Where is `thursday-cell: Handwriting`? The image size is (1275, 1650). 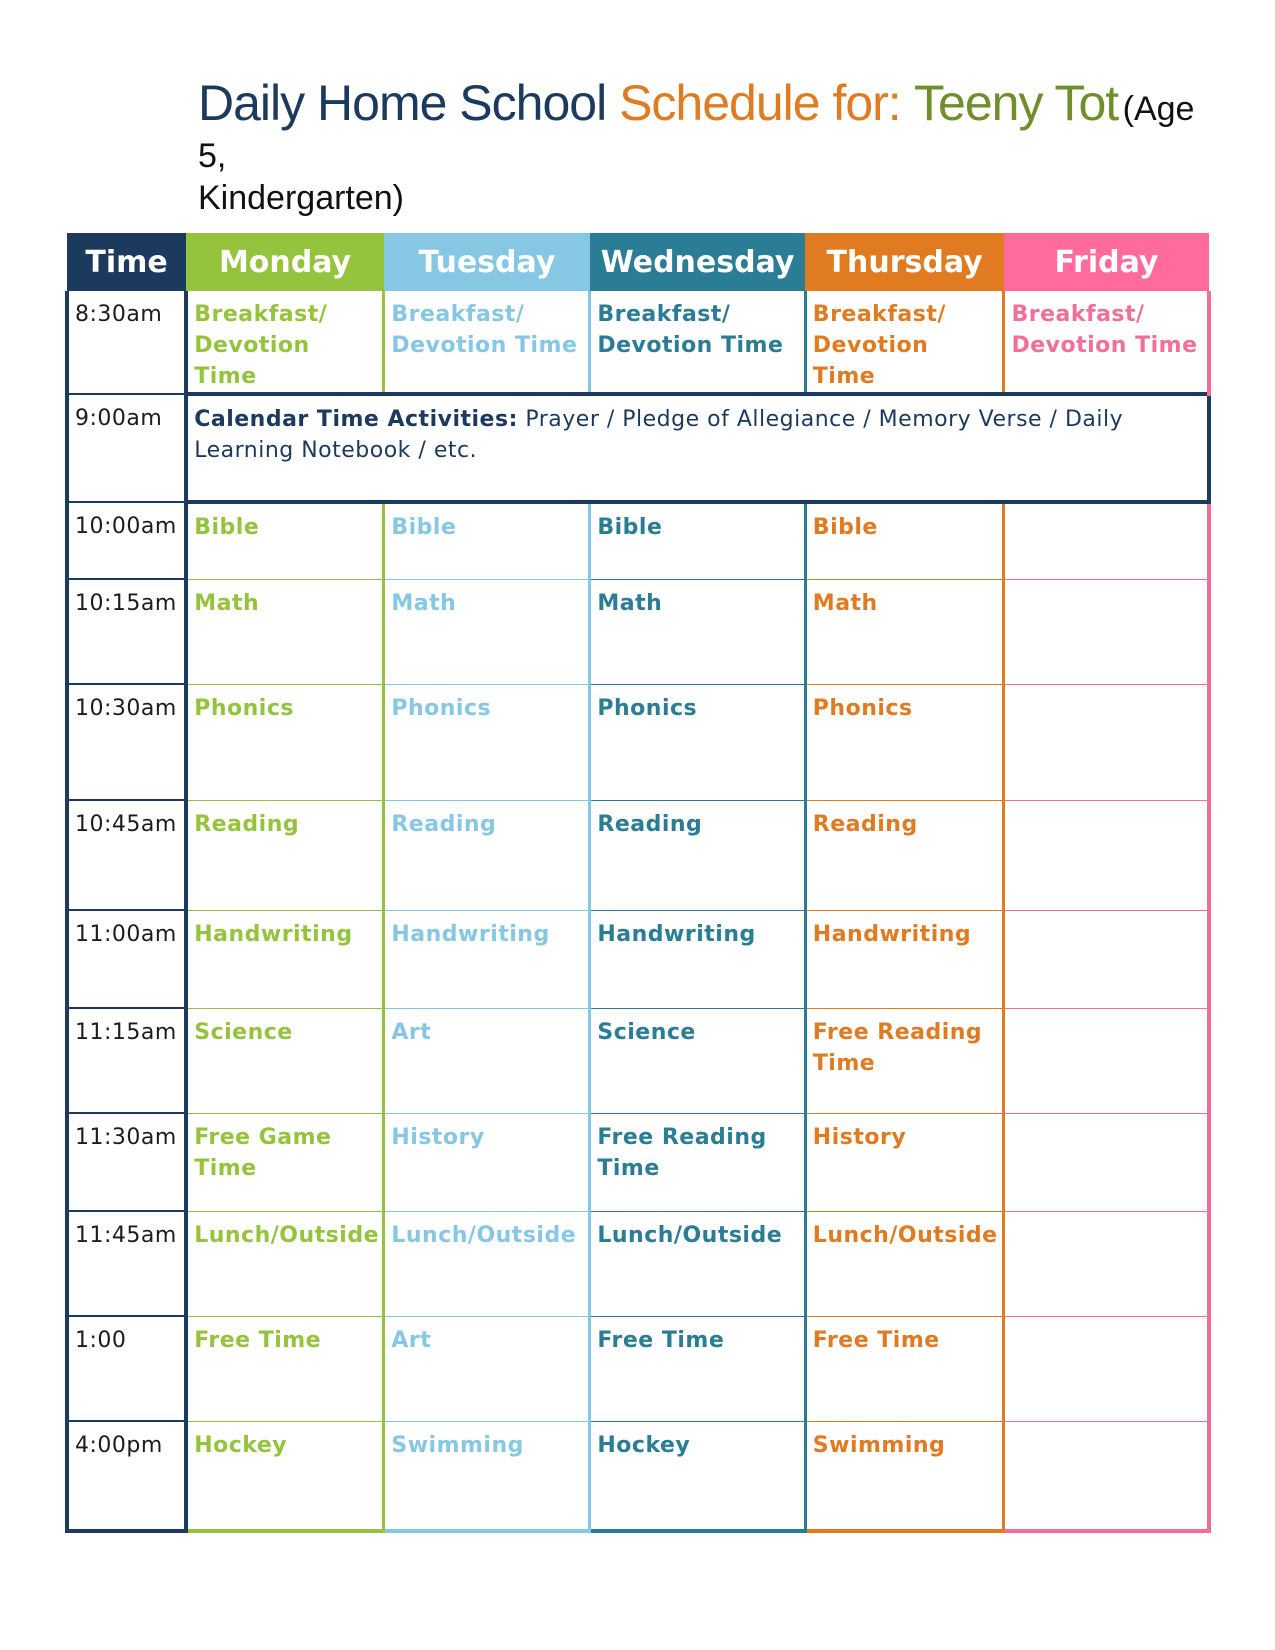
thursday-cell: Handwriting is located at coordinates (905, 959).